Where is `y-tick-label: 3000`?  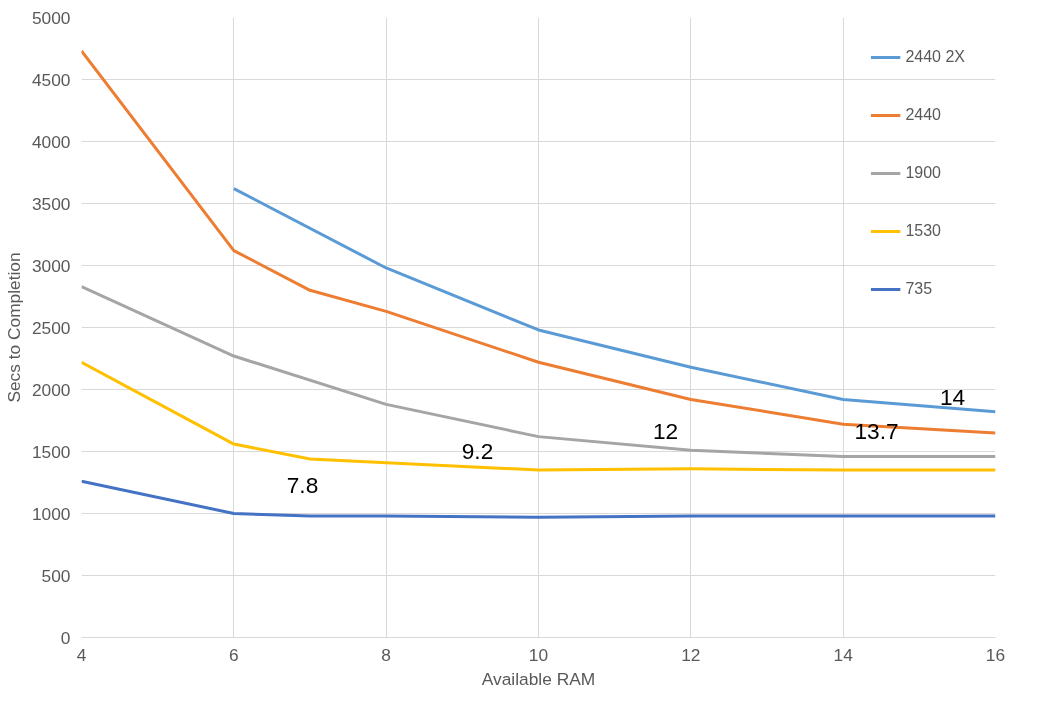 y-tick-label: 3000 is located at coordinates (51, 265).